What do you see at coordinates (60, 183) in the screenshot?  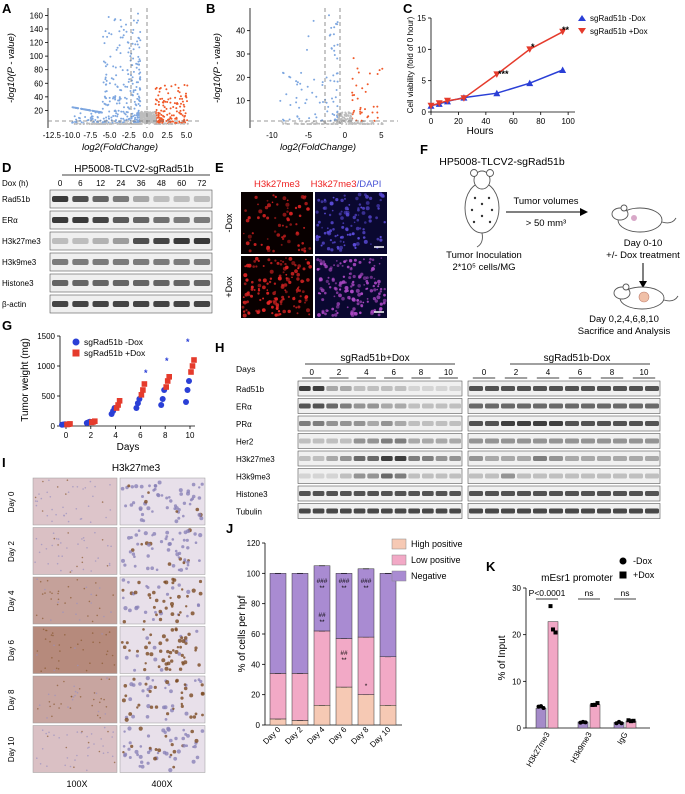 I see `timepoint-label: 0` at bounding box center [60, 183].